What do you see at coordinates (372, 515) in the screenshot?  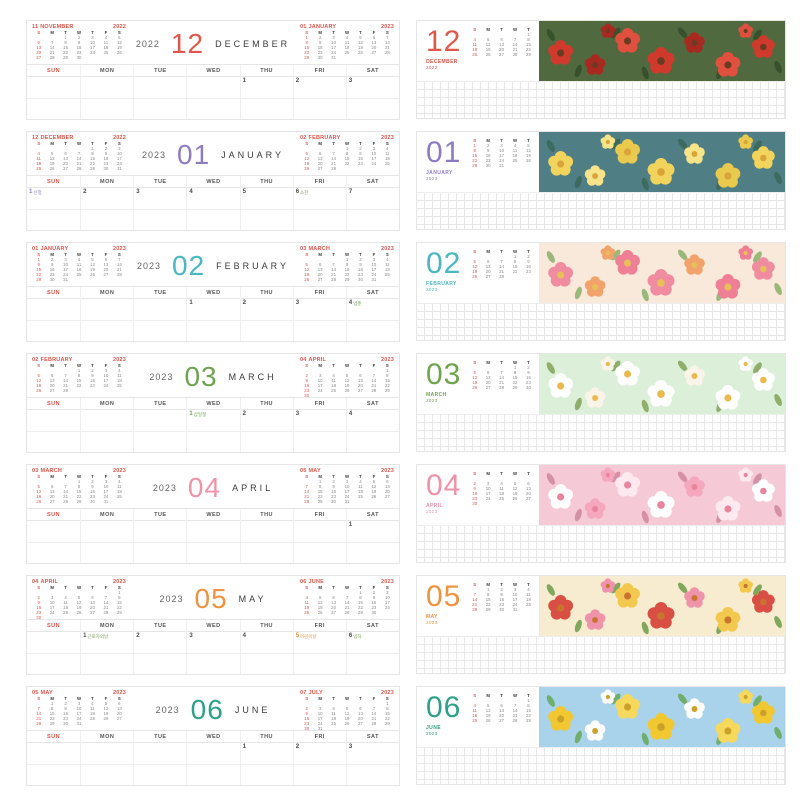 I see `weekday-label: SAT` at bounding box center [372, 515].